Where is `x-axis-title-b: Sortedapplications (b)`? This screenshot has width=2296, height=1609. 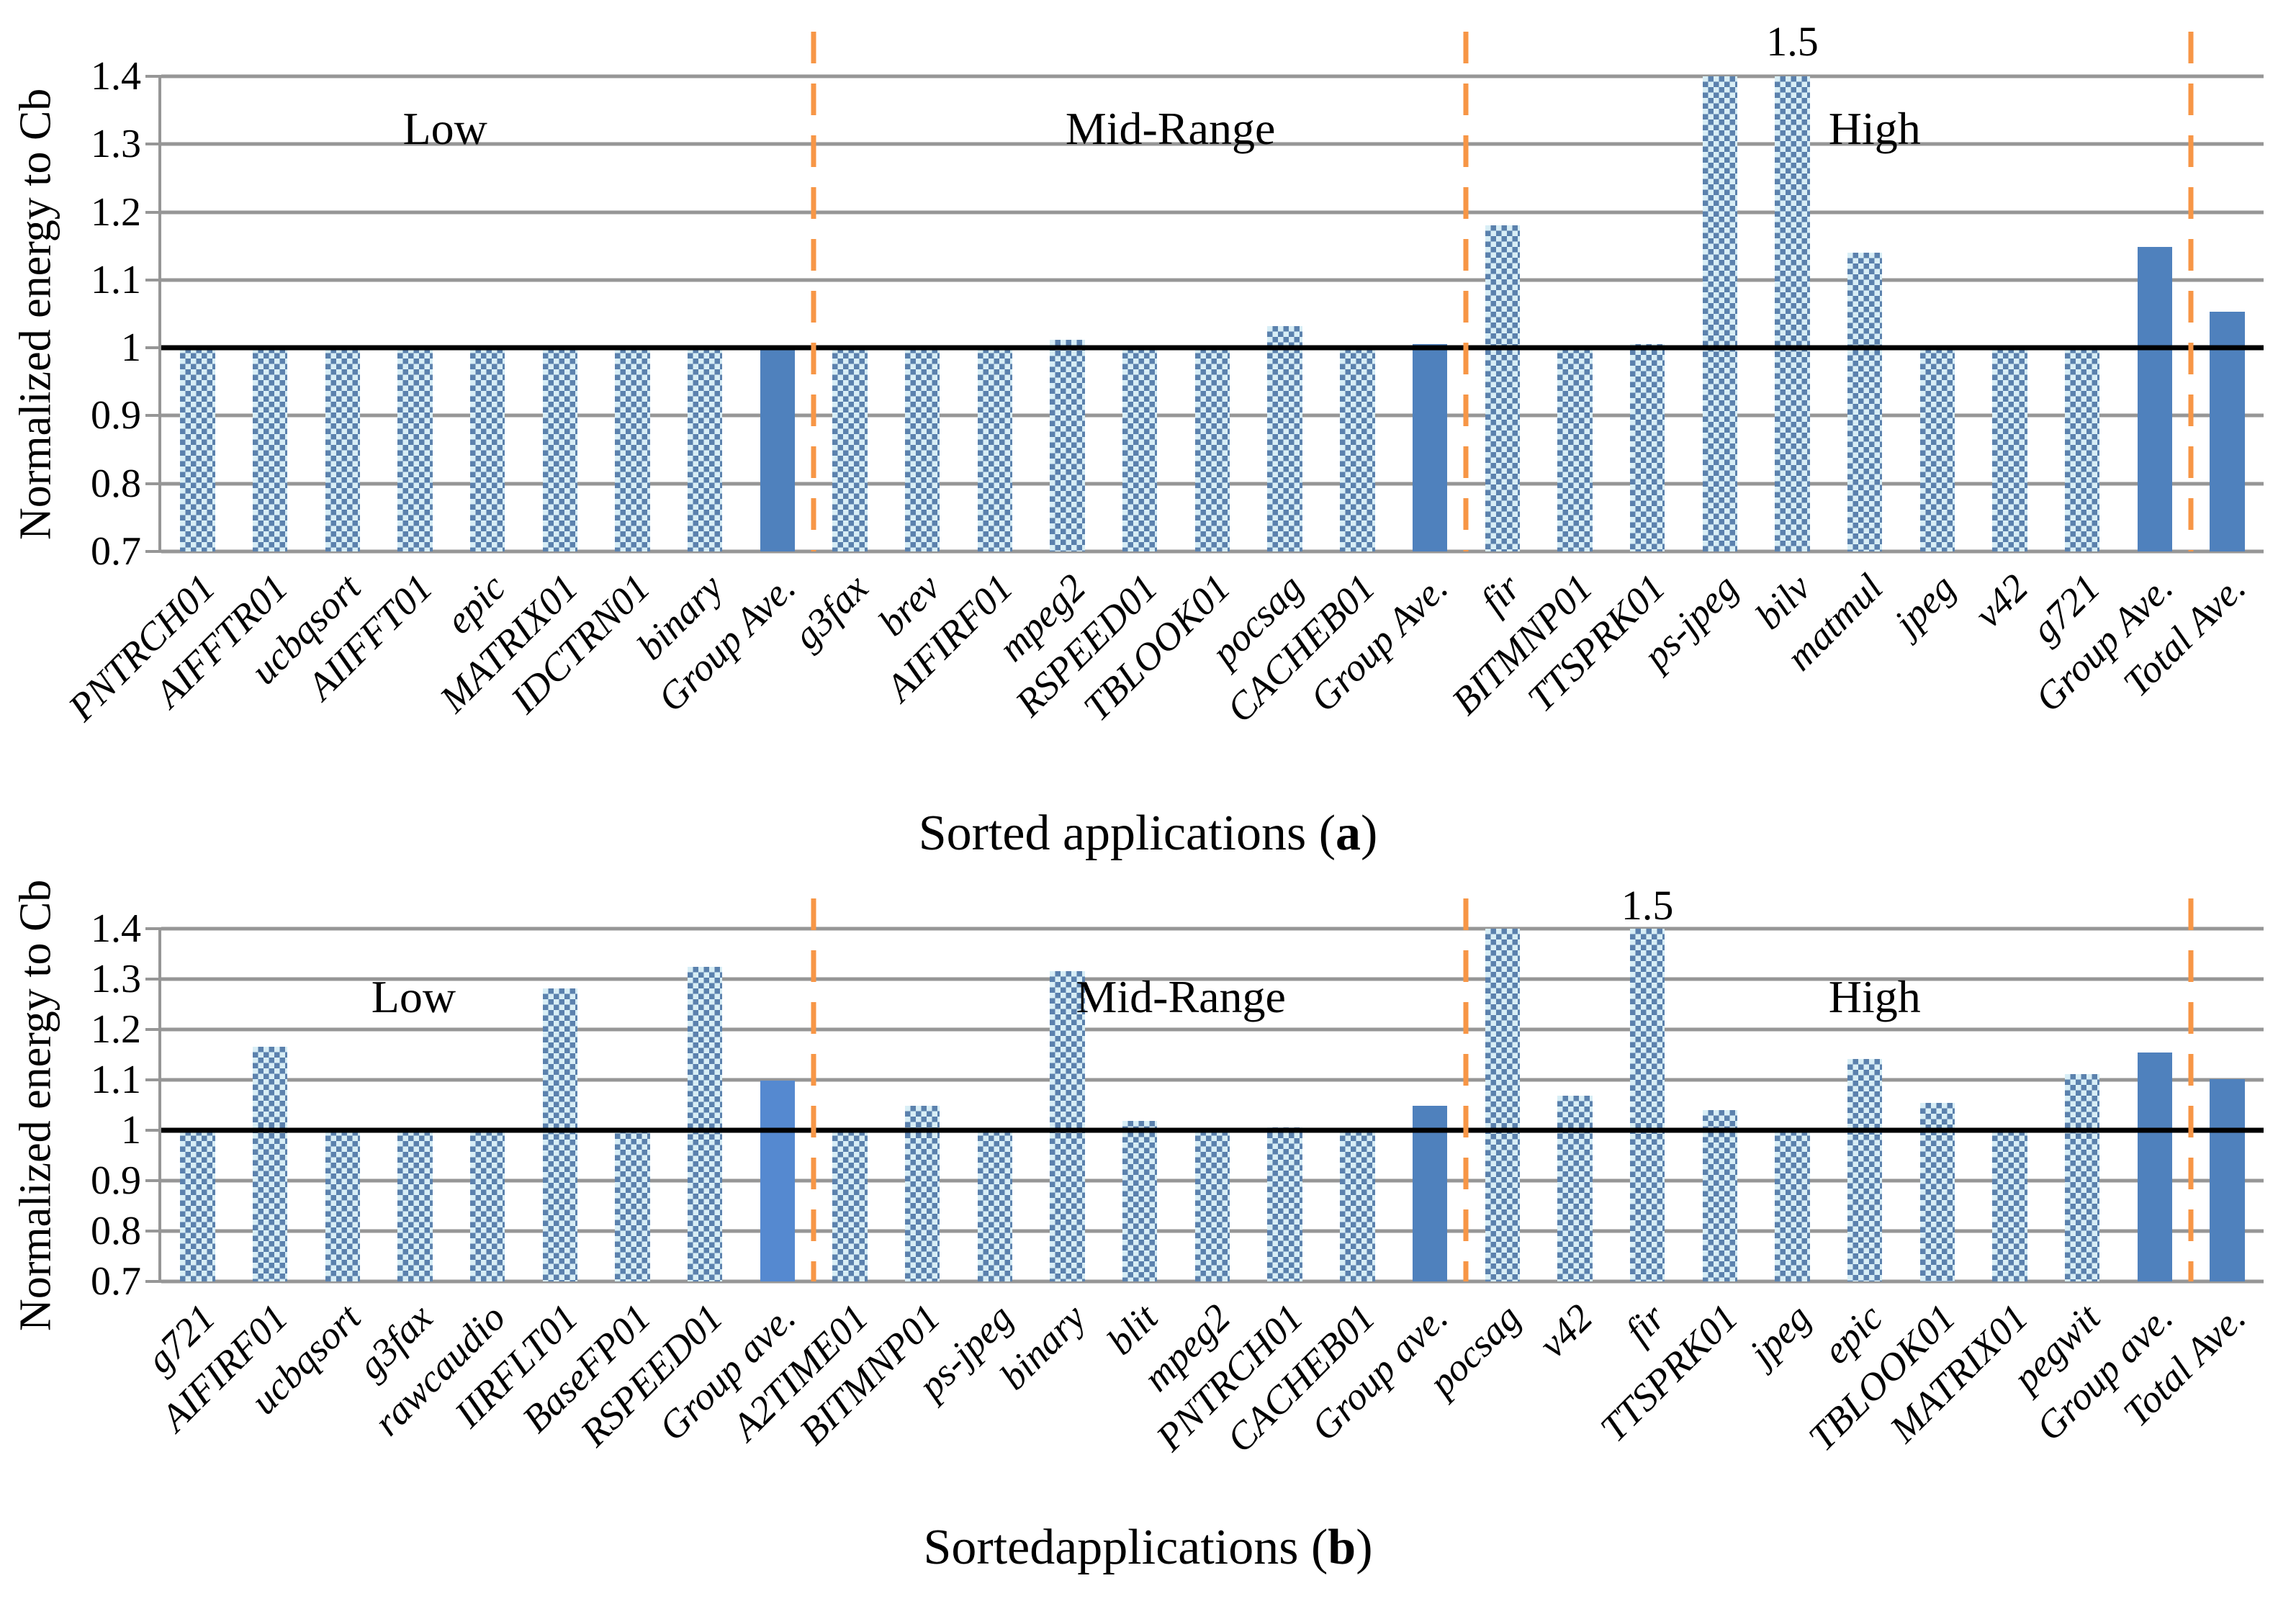 x-axis-title-b: Sortedapplications (b) is located at coordinates (1148, 1548).